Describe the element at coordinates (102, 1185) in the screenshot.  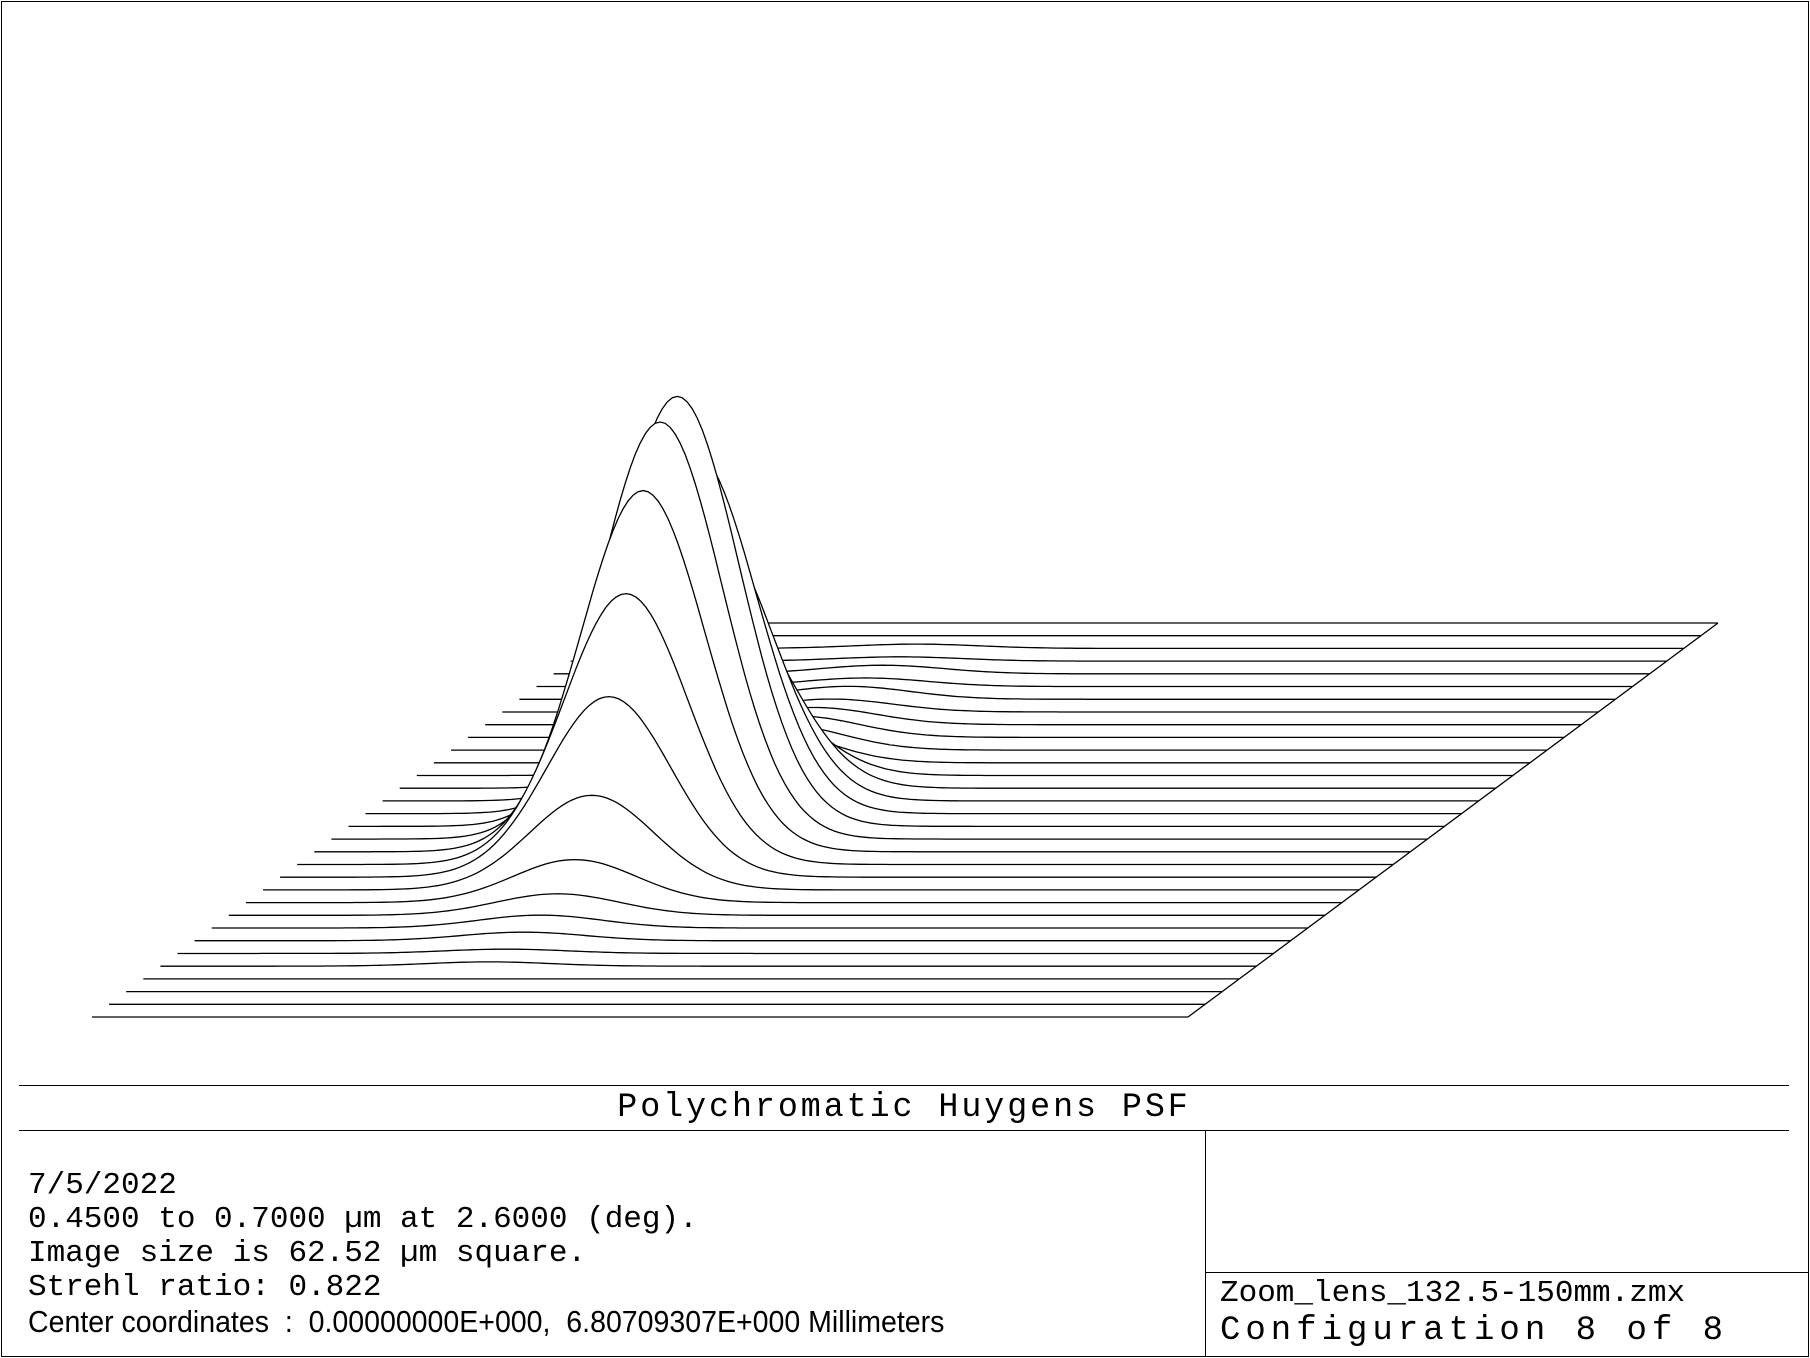
I see `date-label: 7/5/2022` at that location.